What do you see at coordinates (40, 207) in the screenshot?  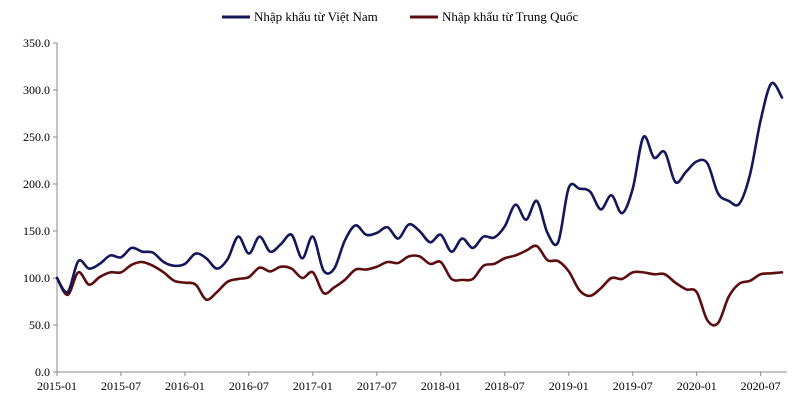 I see `y-axis: 0.0 50.0 100.0 150.0 200.0 250.0 300.0 350.0` at bounding box center [40, 207].